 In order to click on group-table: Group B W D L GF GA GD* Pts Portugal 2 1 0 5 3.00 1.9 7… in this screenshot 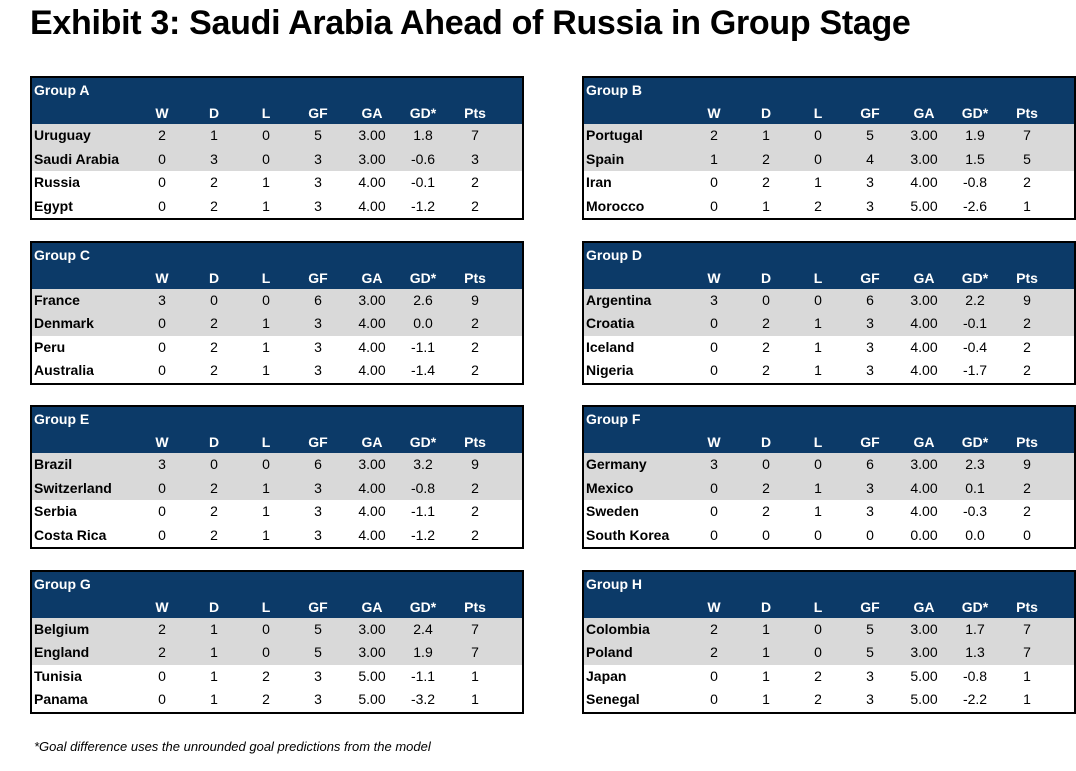, I will do `click(829, 148)`.